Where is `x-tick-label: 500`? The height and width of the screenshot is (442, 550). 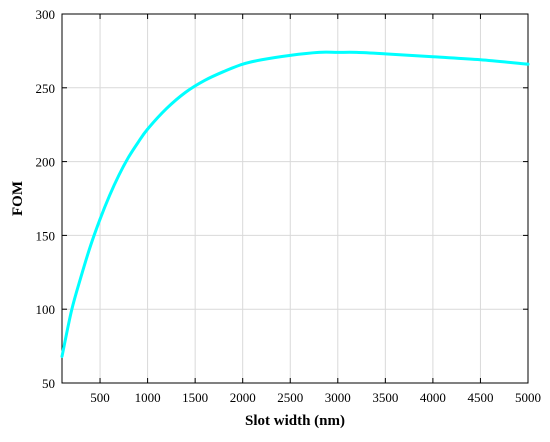
x-tick-label: 500 is located at coordinates (100, 397).